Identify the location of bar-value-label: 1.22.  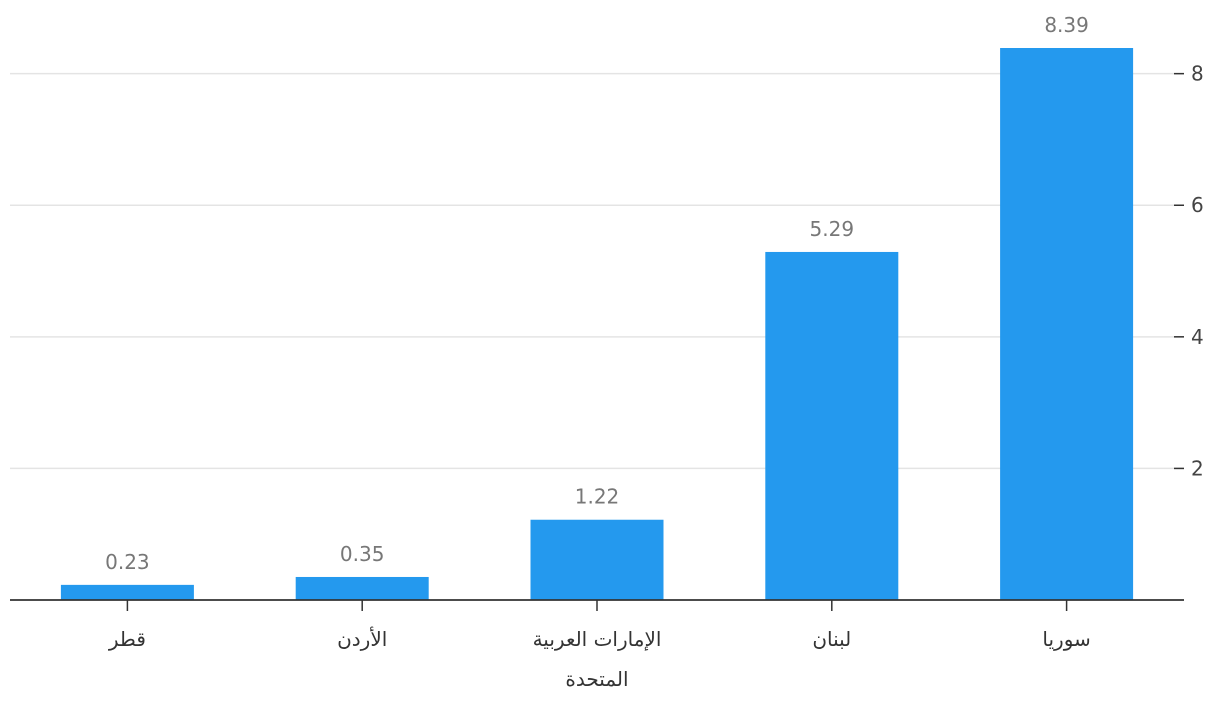
(597, 497).